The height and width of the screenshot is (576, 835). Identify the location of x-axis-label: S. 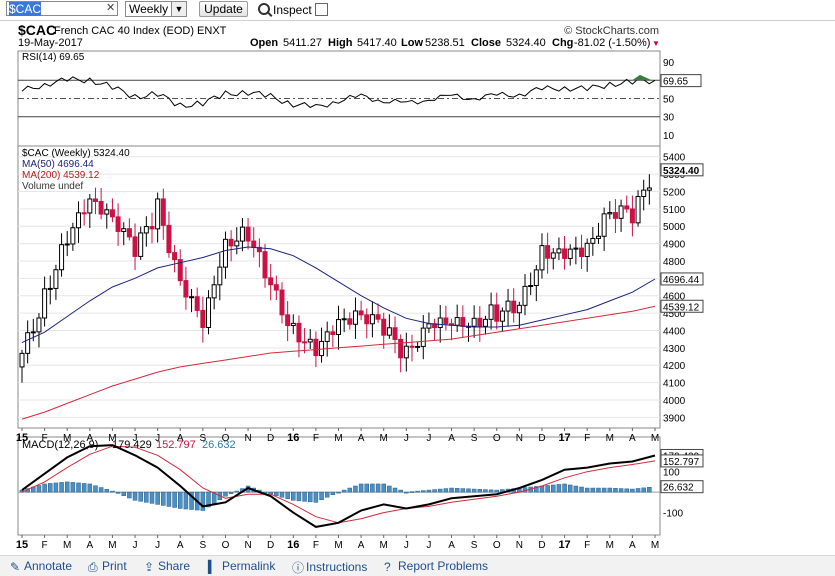
(474, 545).